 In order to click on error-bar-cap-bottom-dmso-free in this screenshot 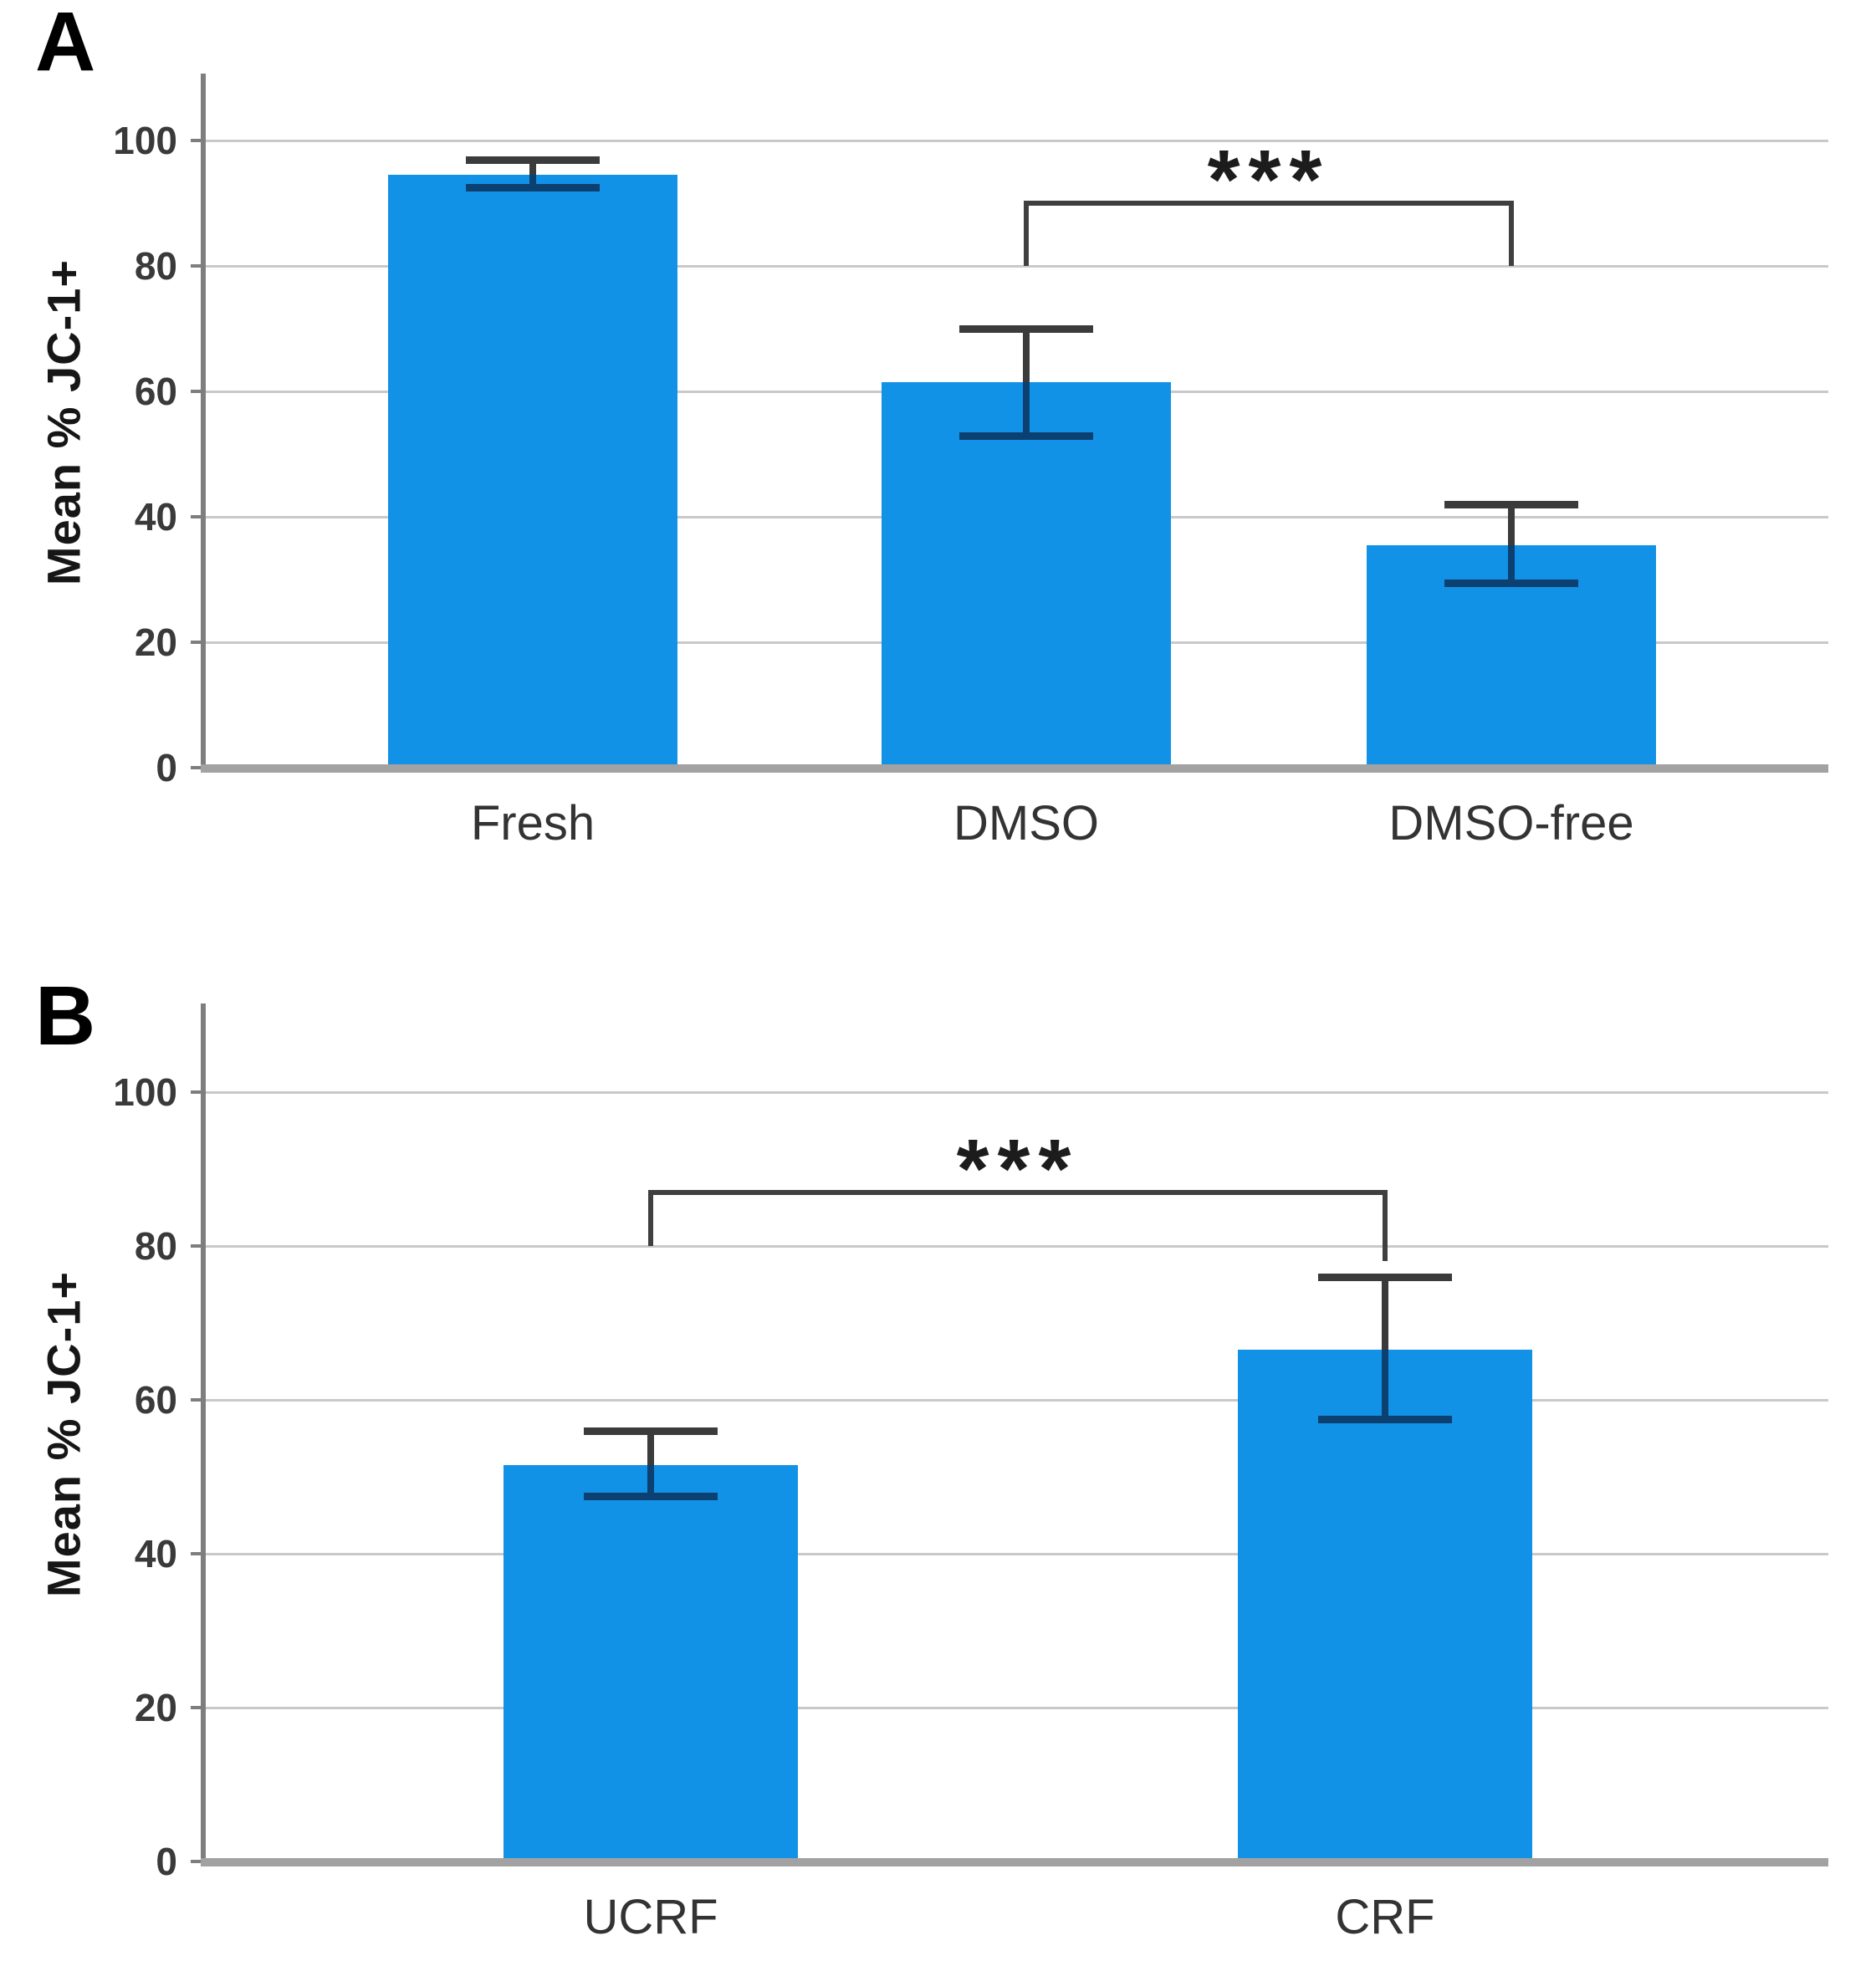, I will do `click(1511, 583)`.